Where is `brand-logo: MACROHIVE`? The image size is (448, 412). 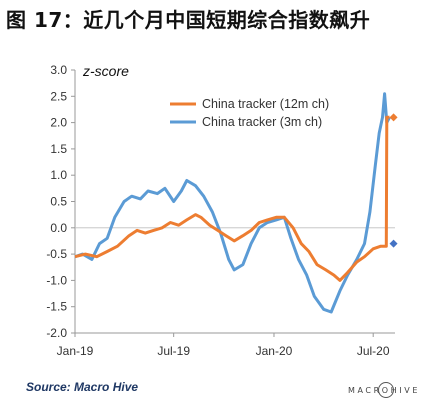 brand-logo: MACROHIVE is located at coordinates (388, 392).